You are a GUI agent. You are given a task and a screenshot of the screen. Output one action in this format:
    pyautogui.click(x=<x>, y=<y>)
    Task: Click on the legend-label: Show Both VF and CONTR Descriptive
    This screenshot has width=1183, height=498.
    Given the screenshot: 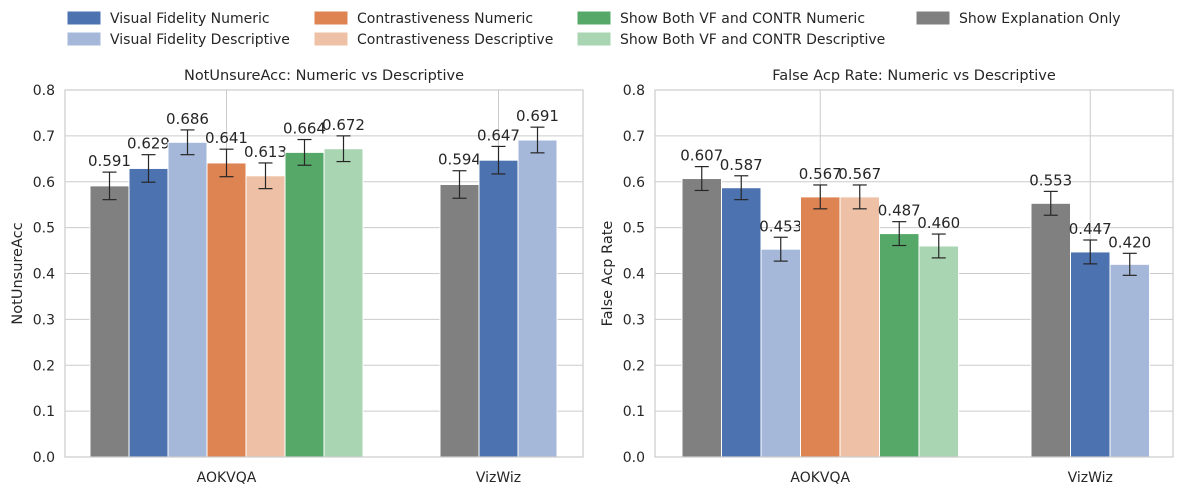 What is the action you would take?
    pyautogui.click(x=752, y=40)
    